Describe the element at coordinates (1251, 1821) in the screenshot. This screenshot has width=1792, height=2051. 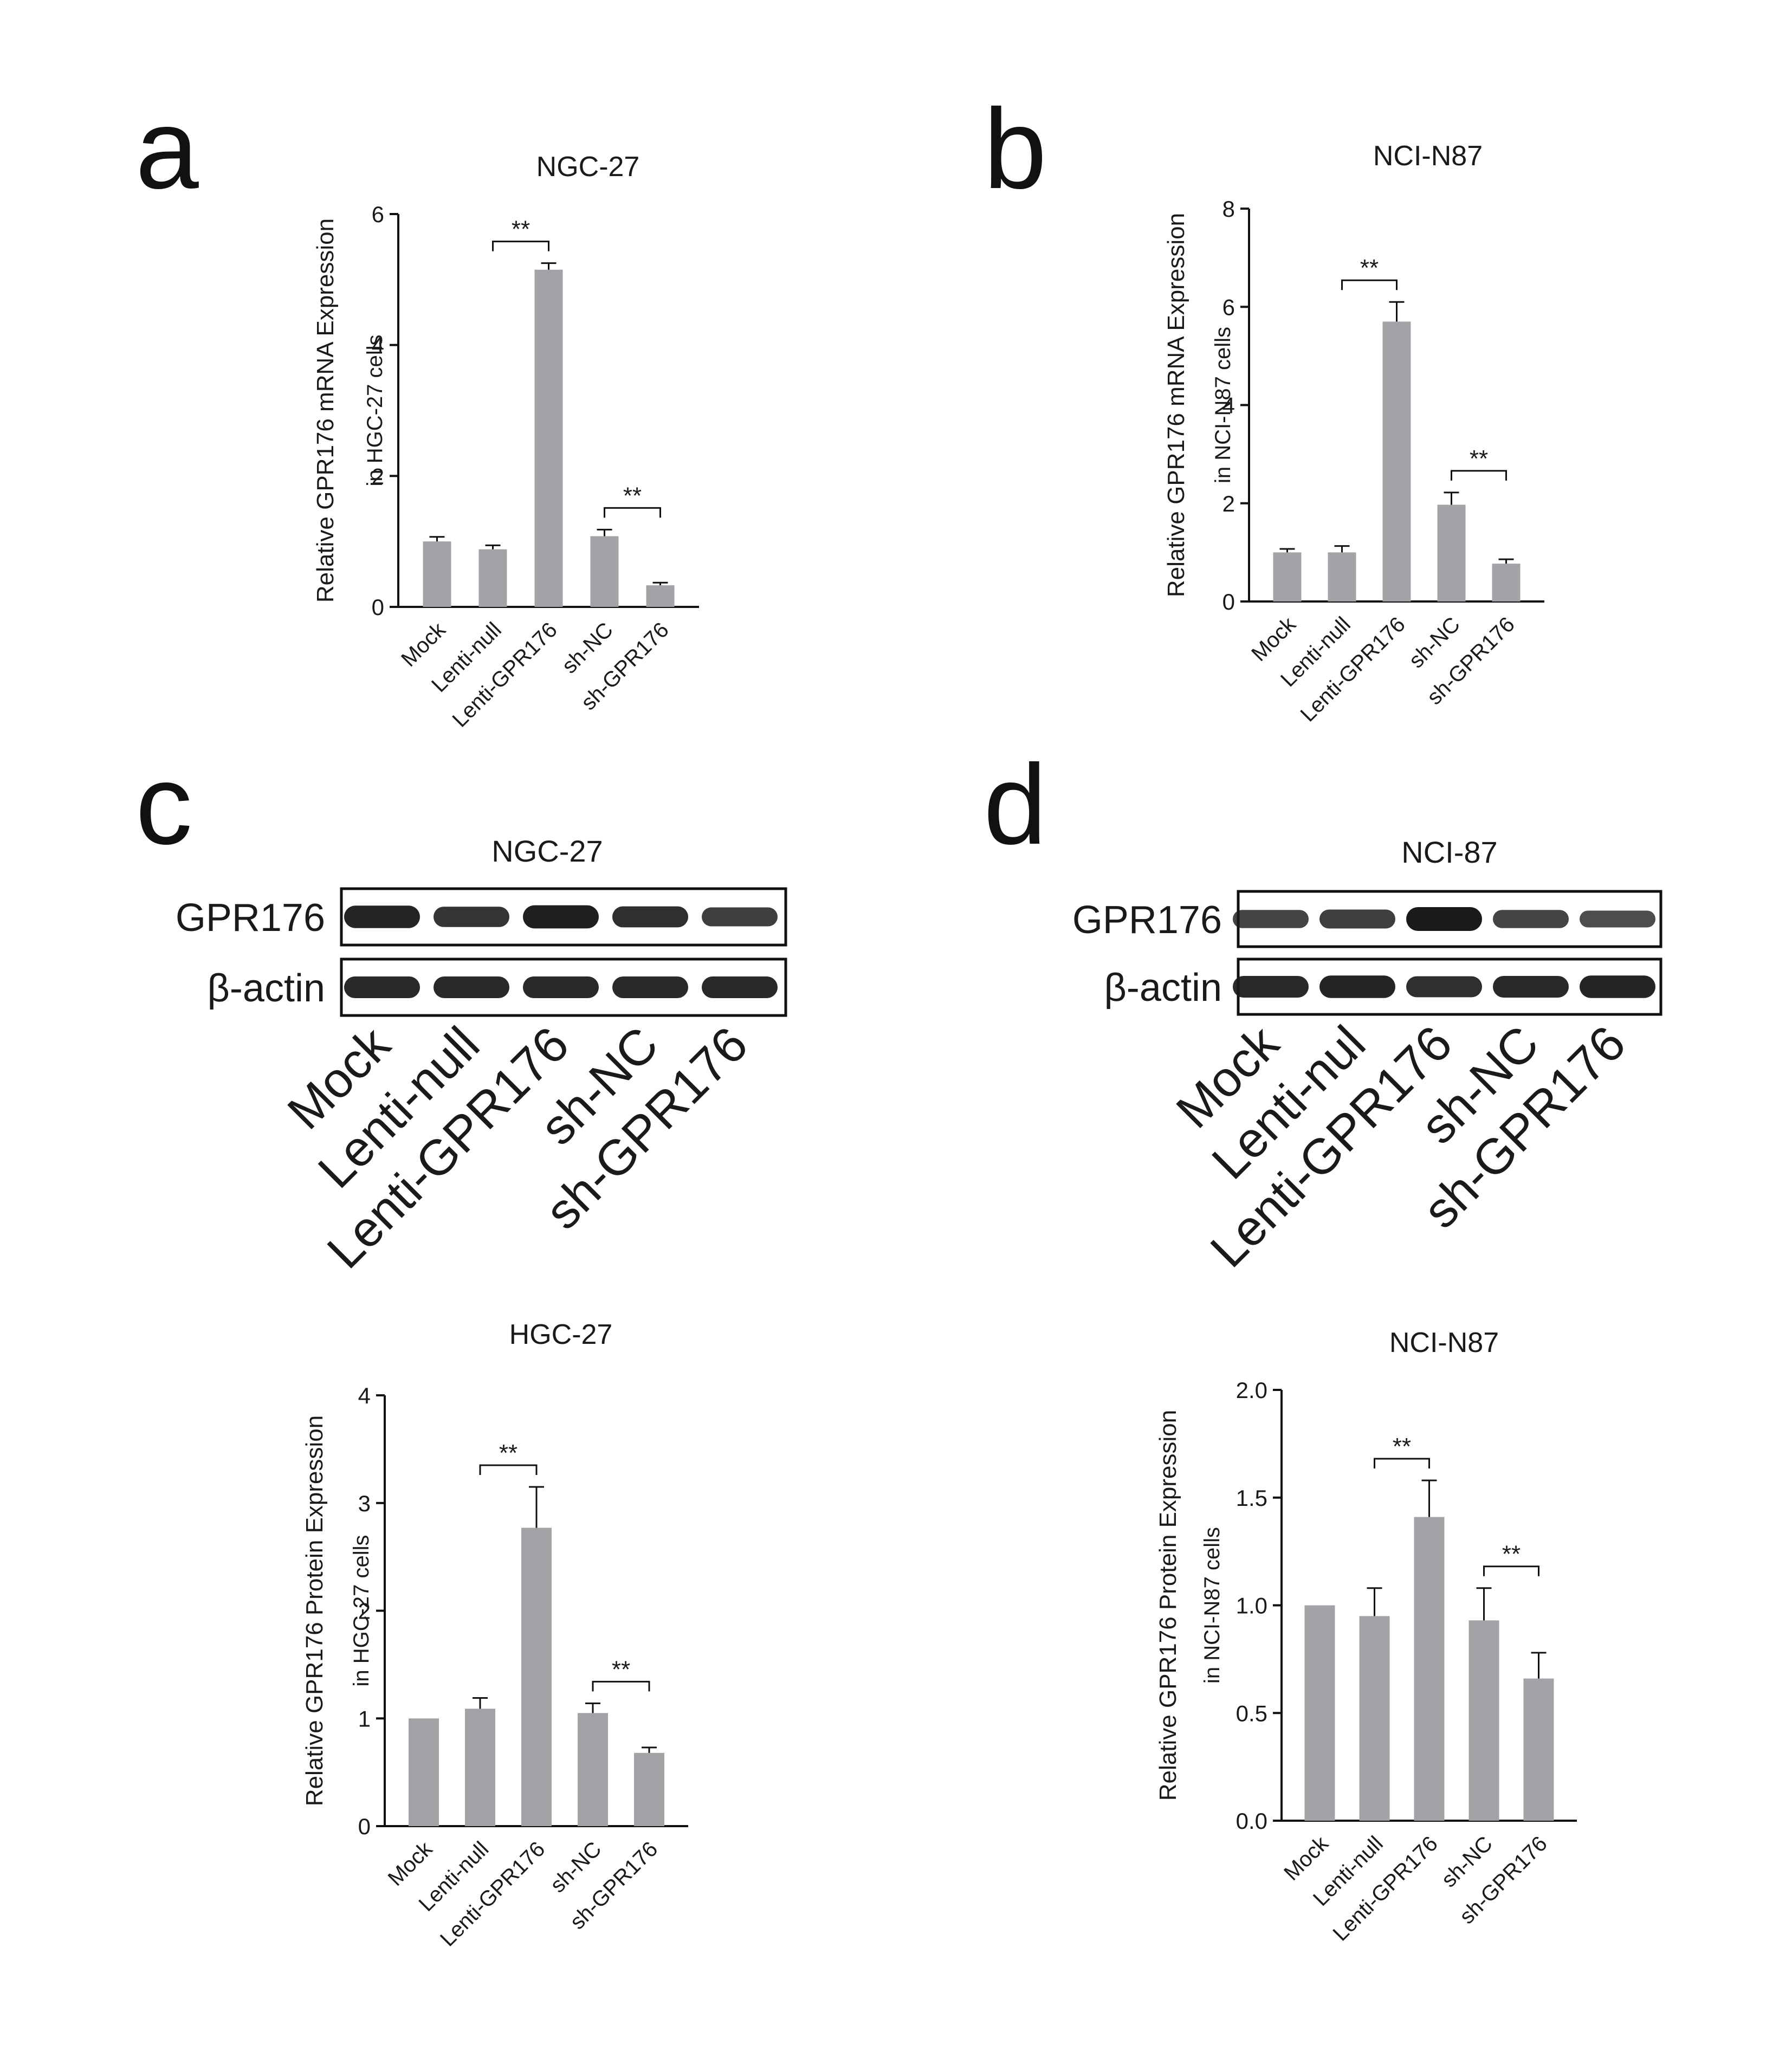
I see `y-tick-label: 0.0` at that location.